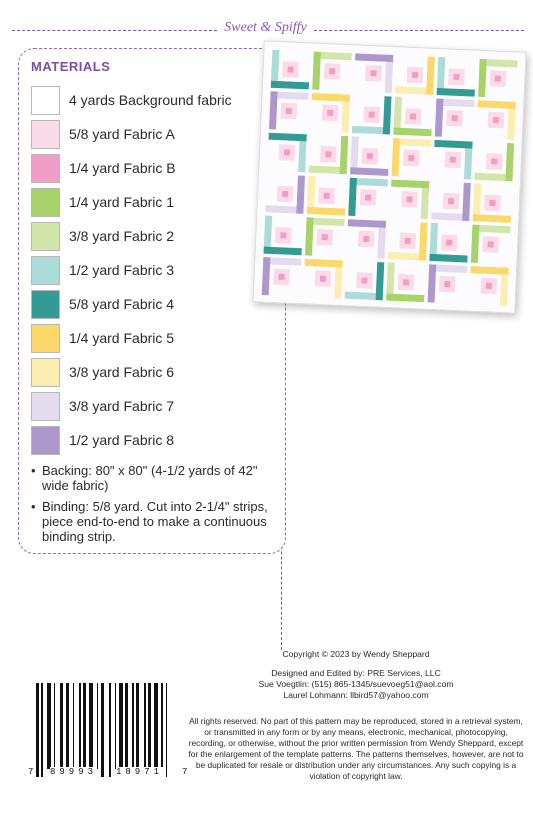  I want to click on material-item-fabric-3: 1/2 yard Fabric 3, so click(102, 270).